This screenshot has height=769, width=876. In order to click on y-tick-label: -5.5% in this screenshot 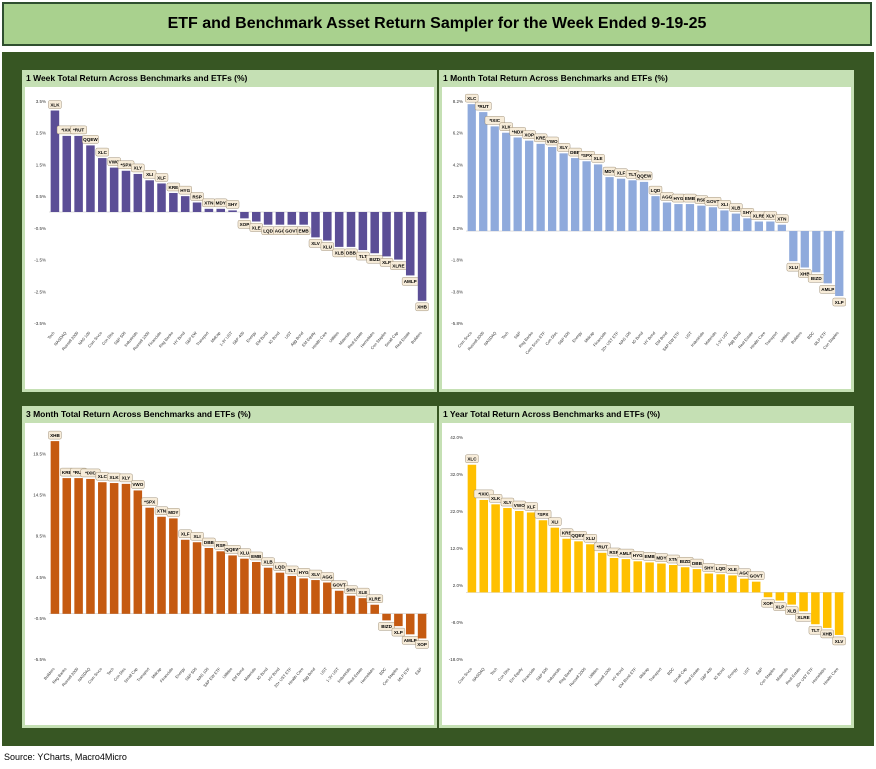, I will do `click(40, 659)`.